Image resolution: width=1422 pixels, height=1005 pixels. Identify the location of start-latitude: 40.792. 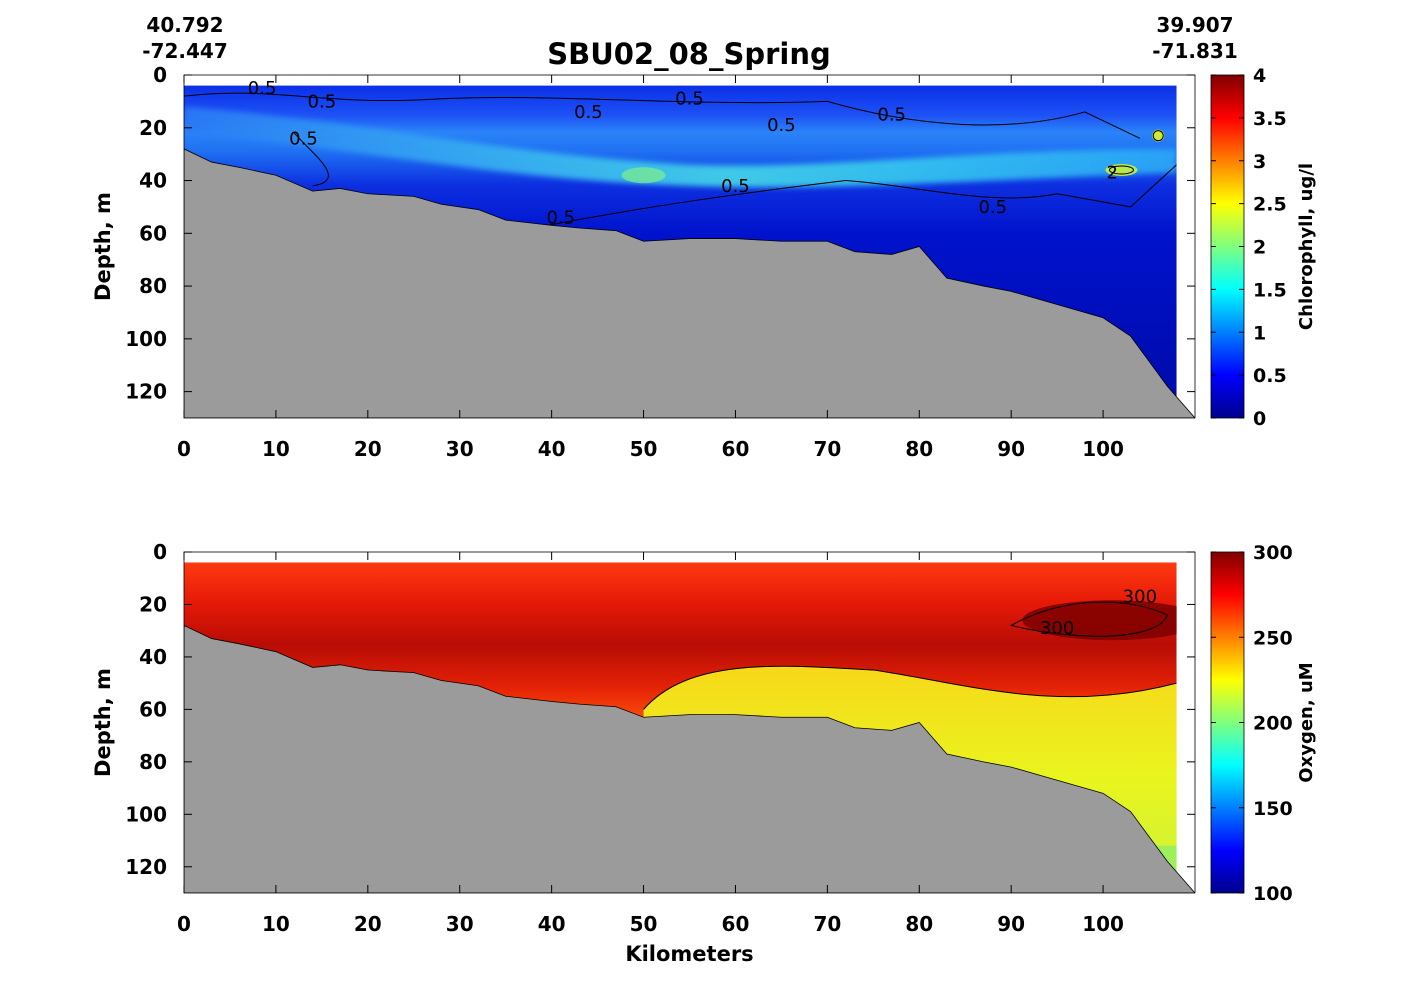
(184, 25).